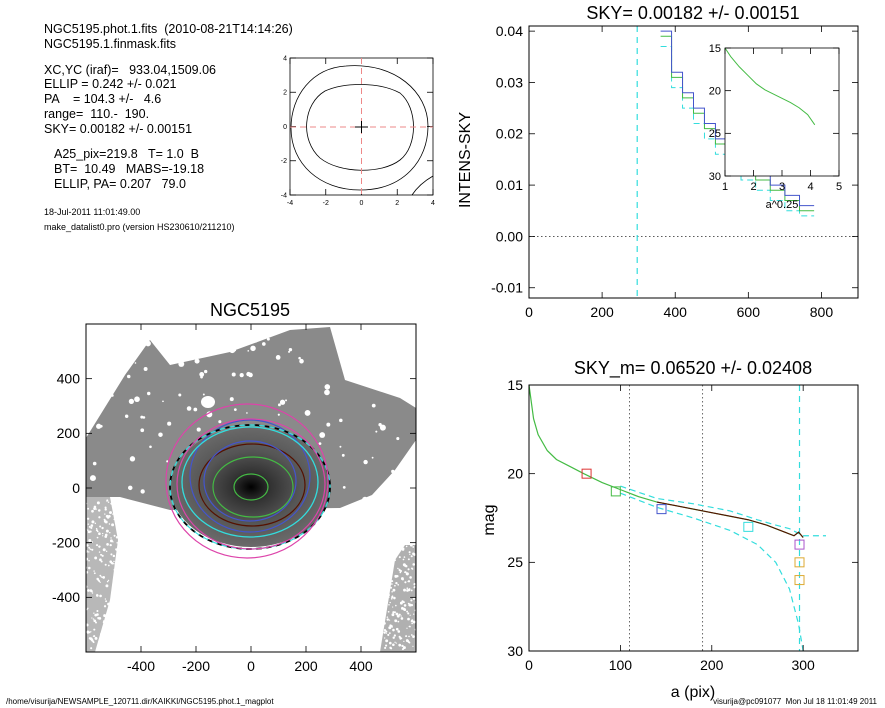  Describe the element at coordinates (465, 160) in the screenshot. I see `profile-ylabel: INTENS-SKY` at that location.